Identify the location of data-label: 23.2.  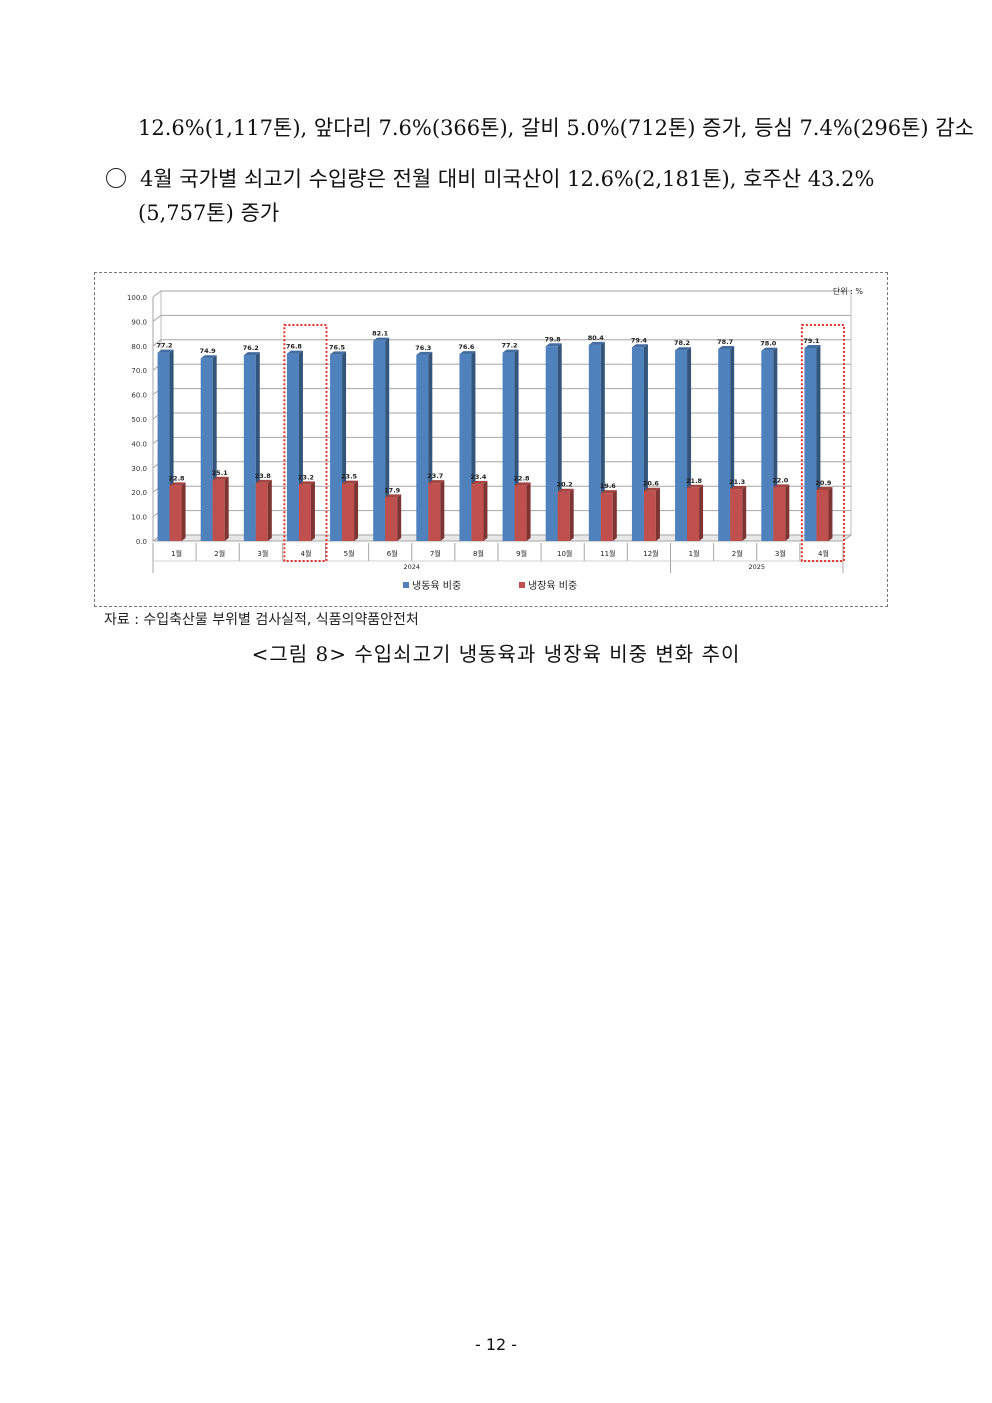
(306, 477).